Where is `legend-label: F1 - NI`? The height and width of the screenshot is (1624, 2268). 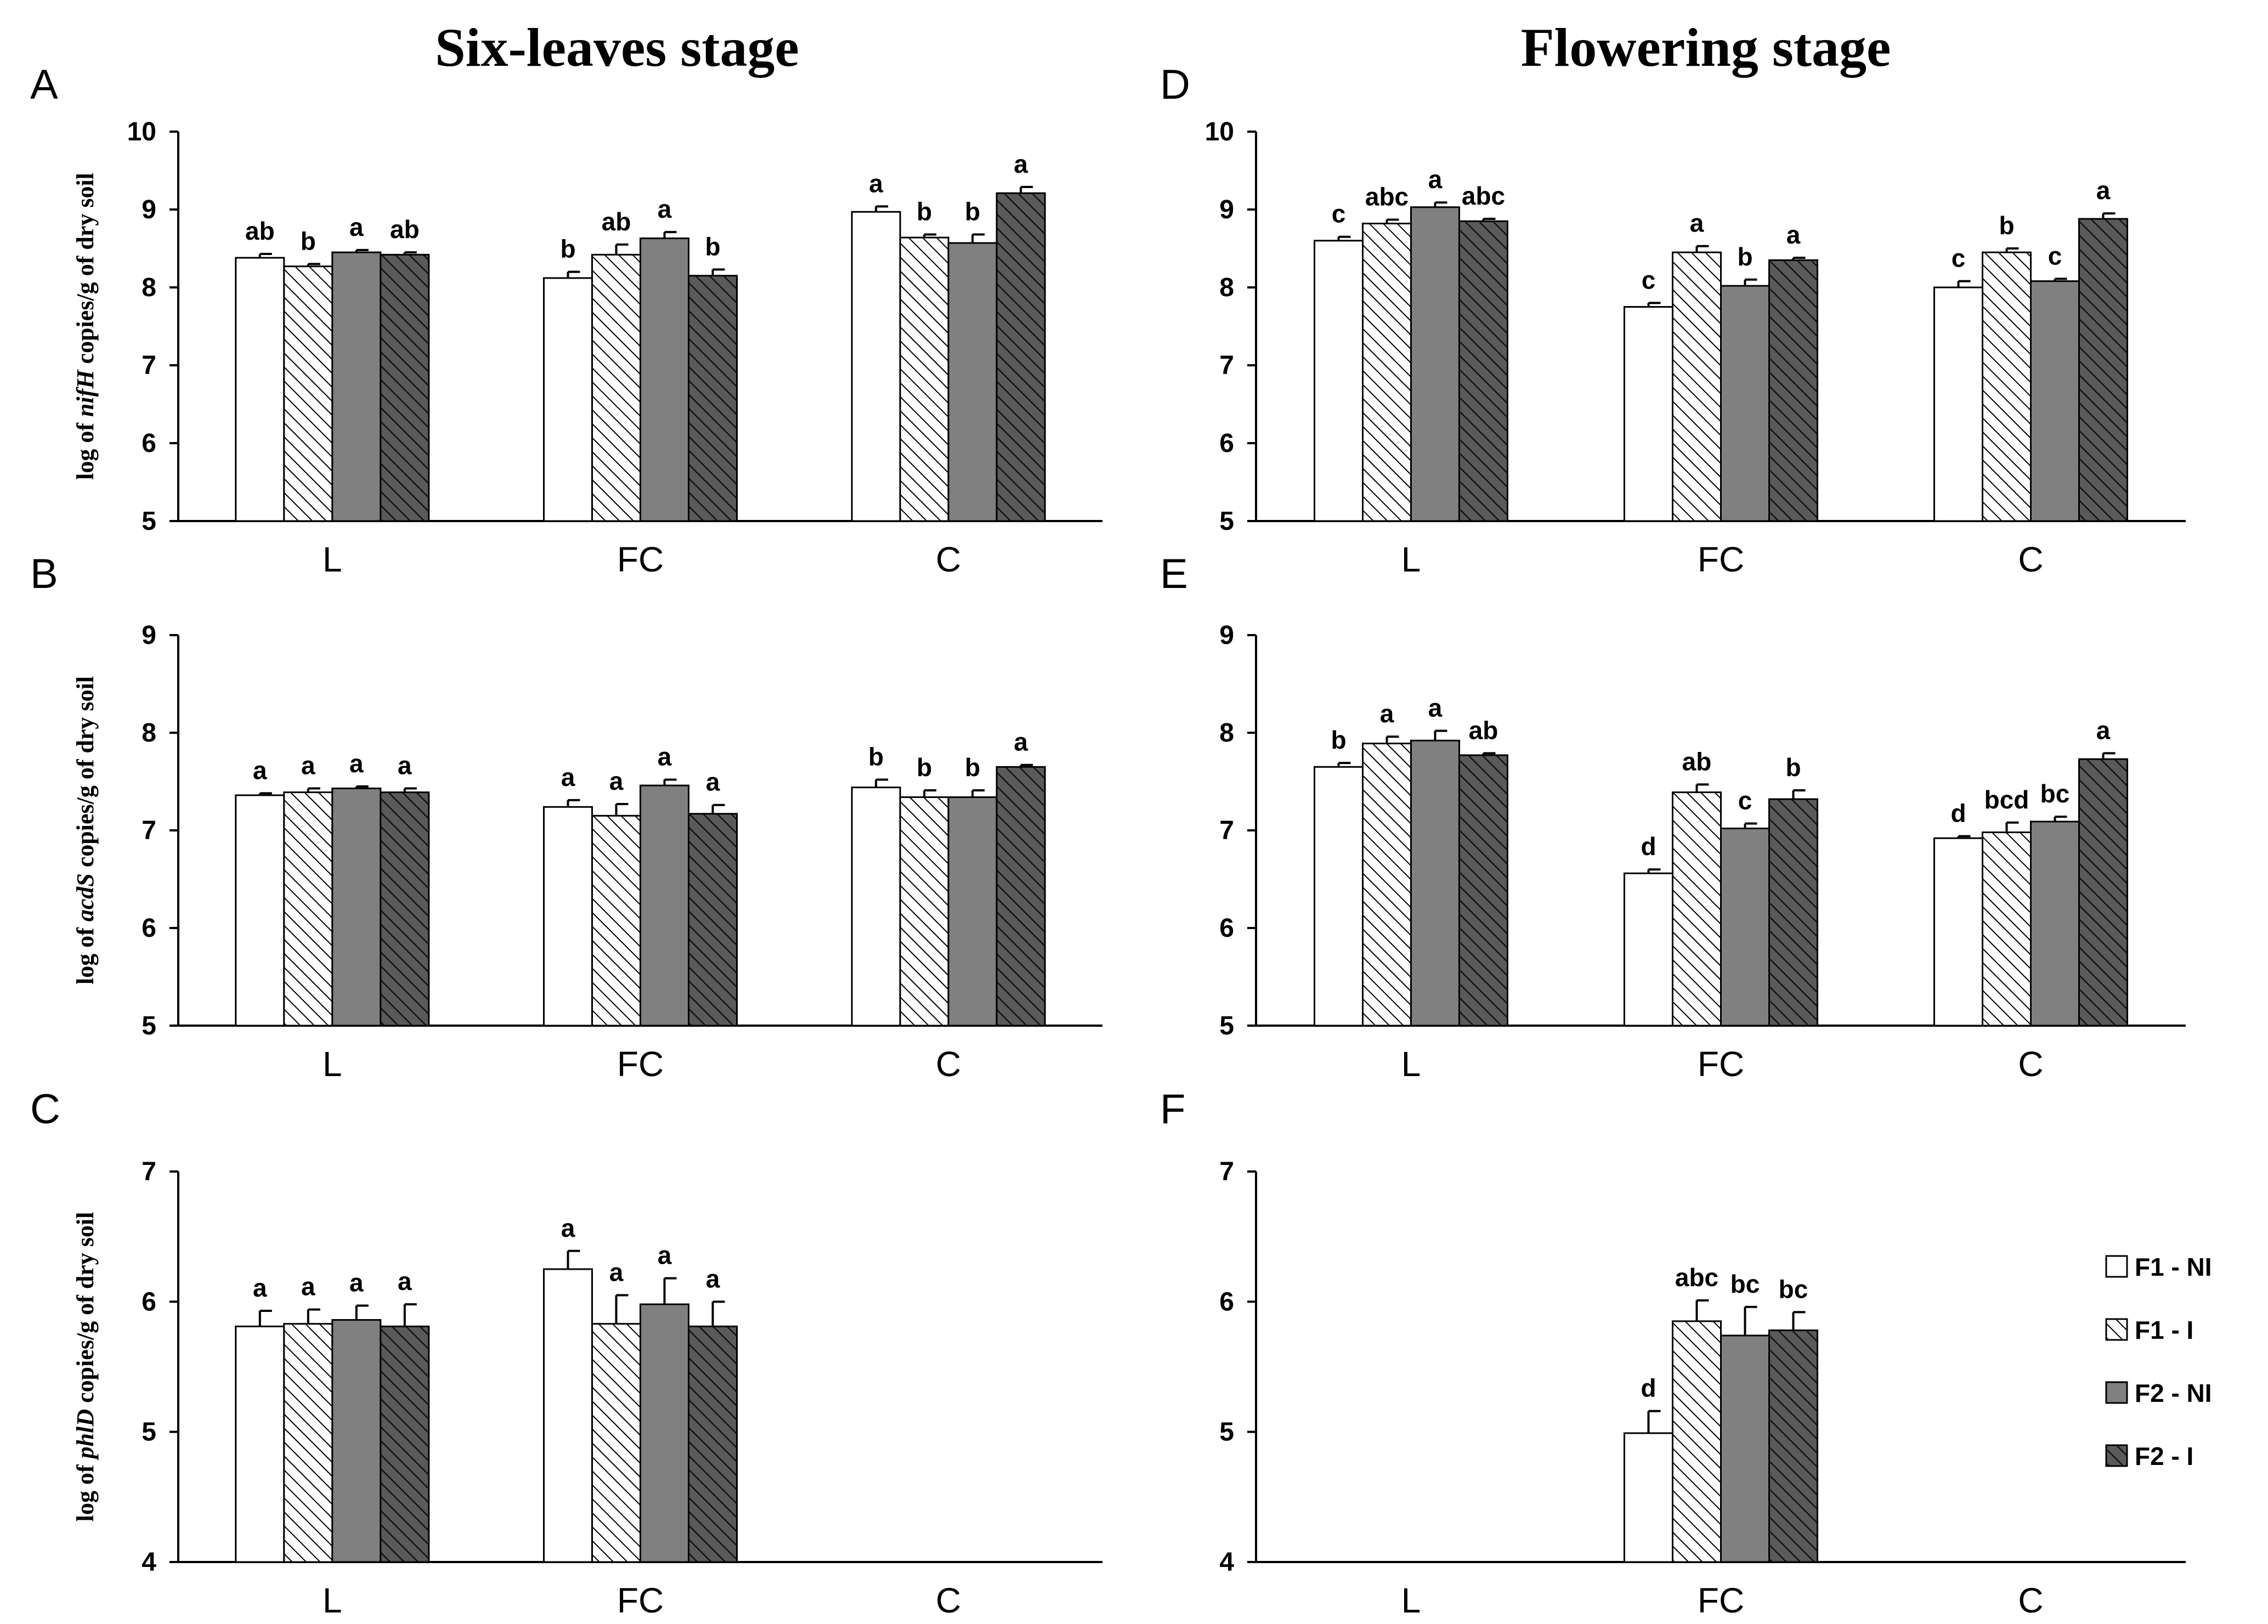 legend-label: F1 - NI is located at coordinates (2173, 1267).